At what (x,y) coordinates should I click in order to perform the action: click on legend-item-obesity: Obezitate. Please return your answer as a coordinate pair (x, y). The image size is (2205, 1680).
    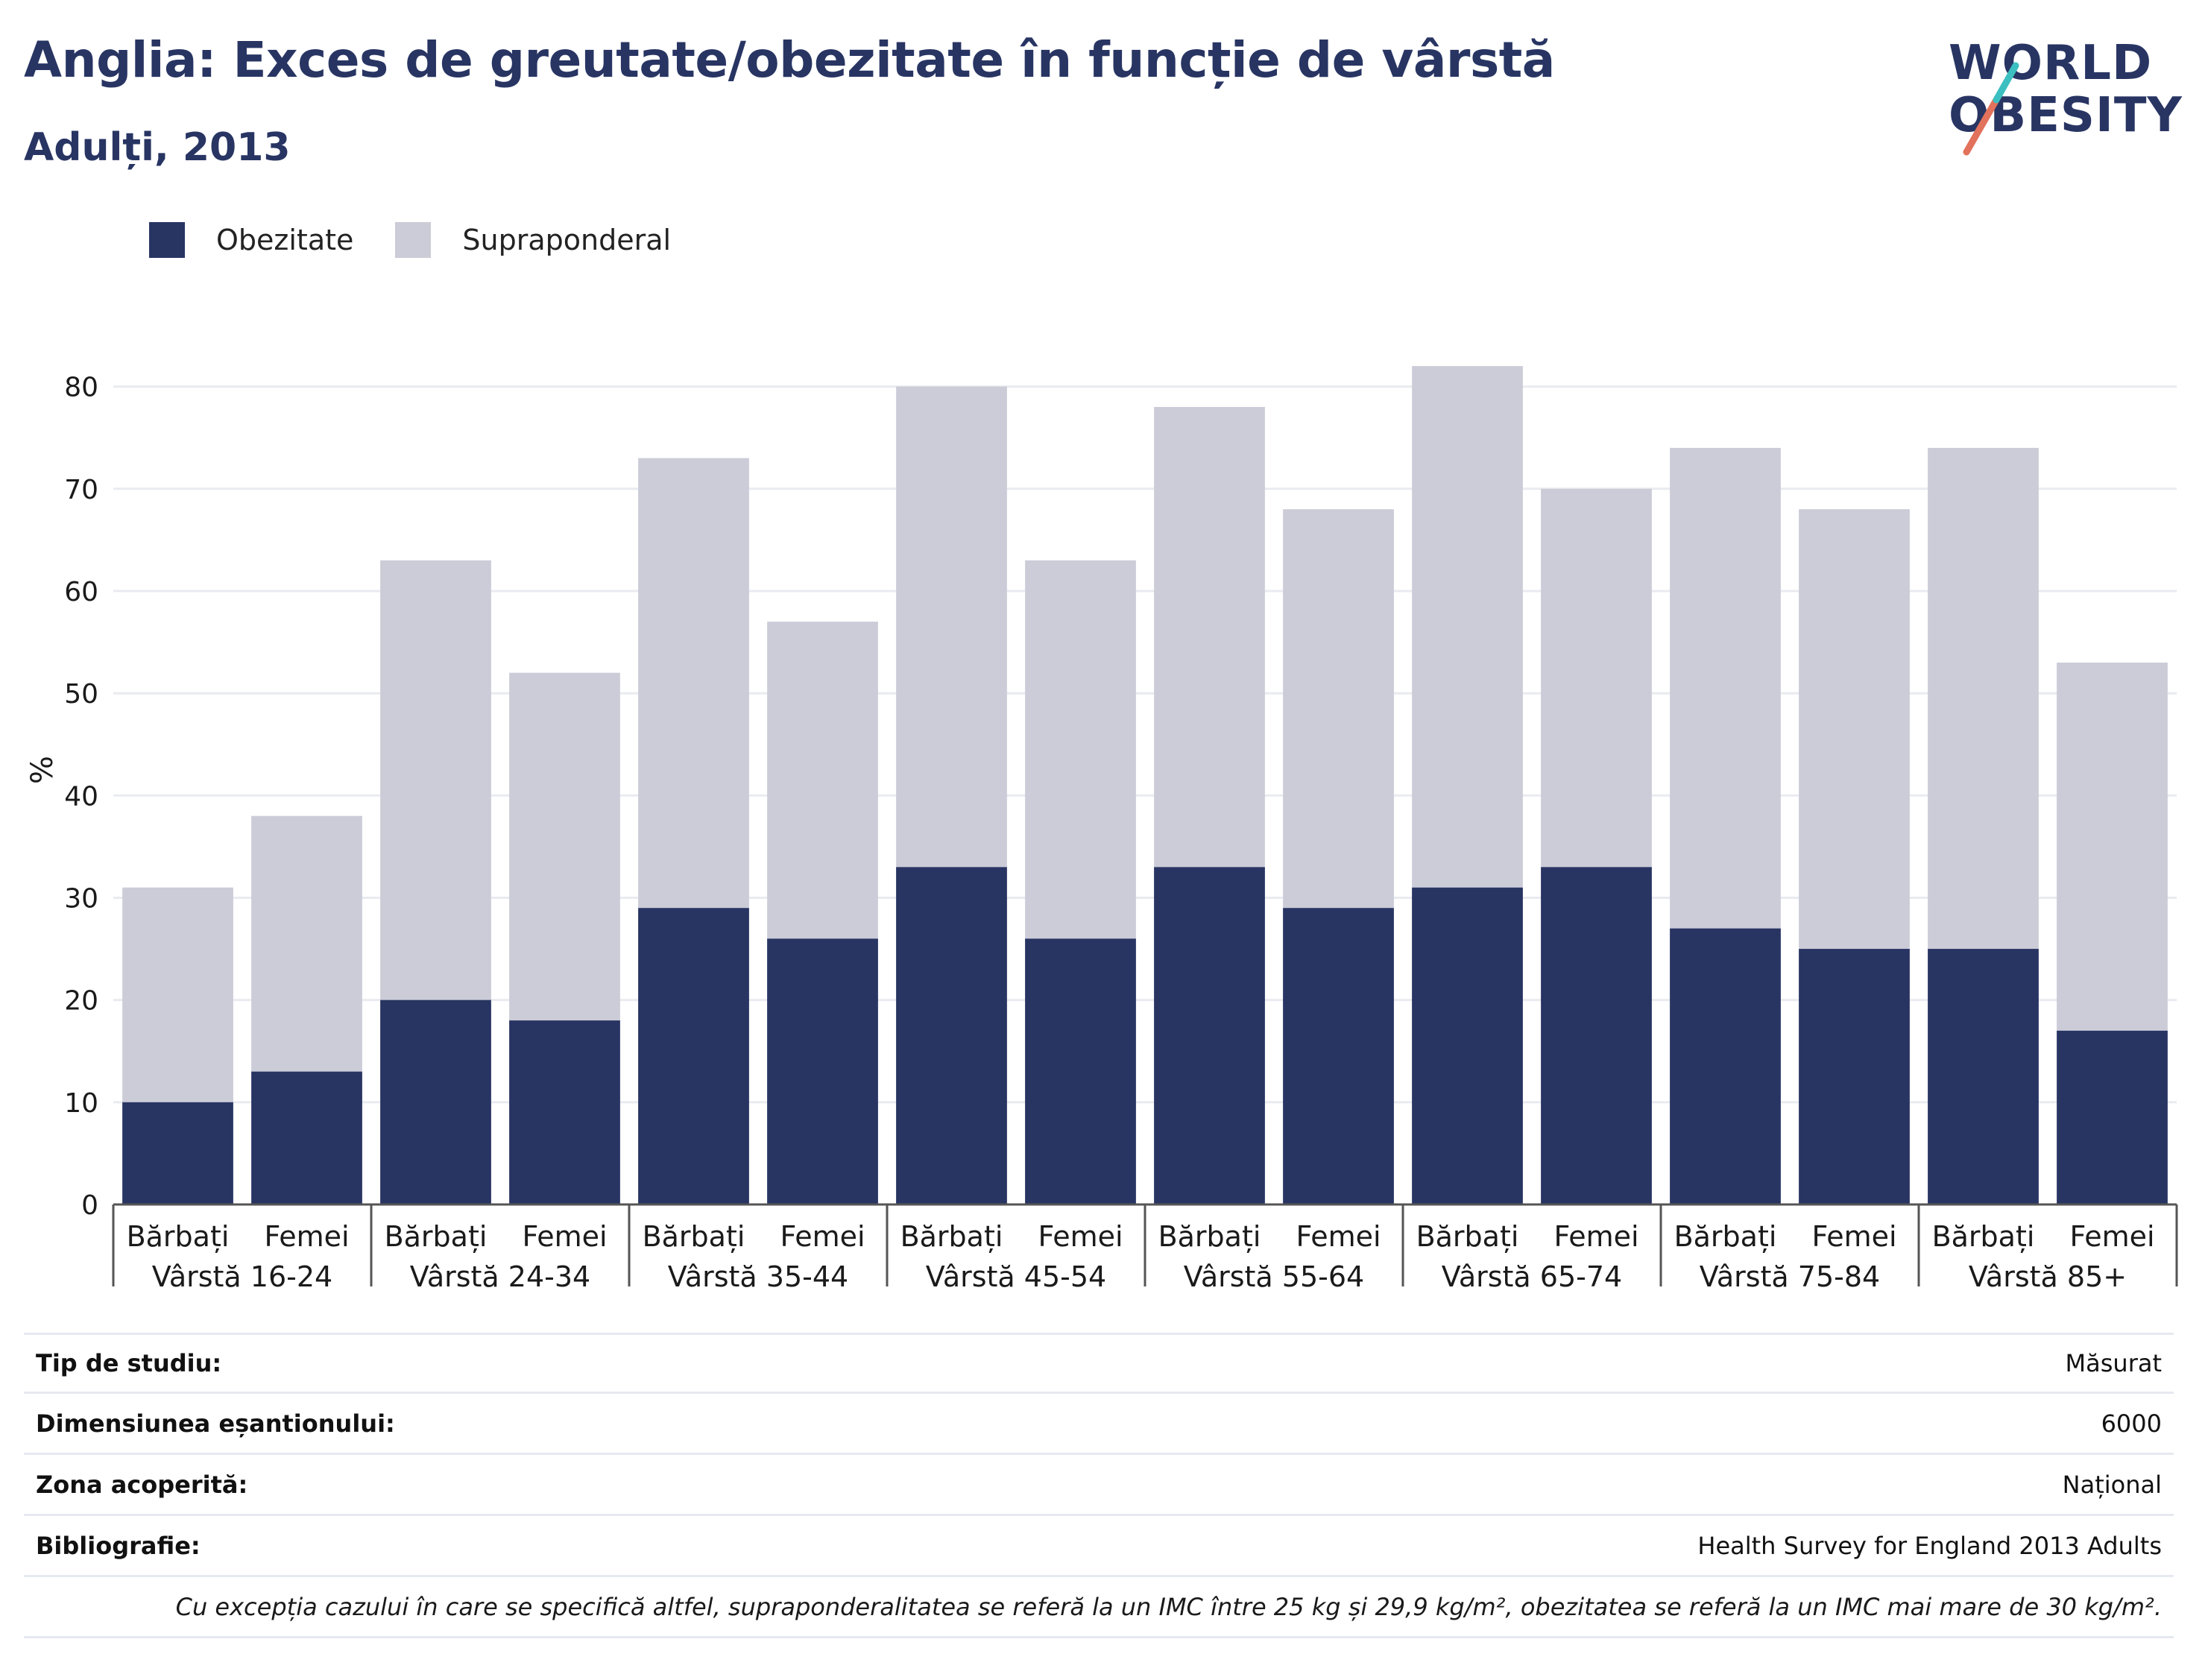
    Looking at the image, I should click on (251, 240).